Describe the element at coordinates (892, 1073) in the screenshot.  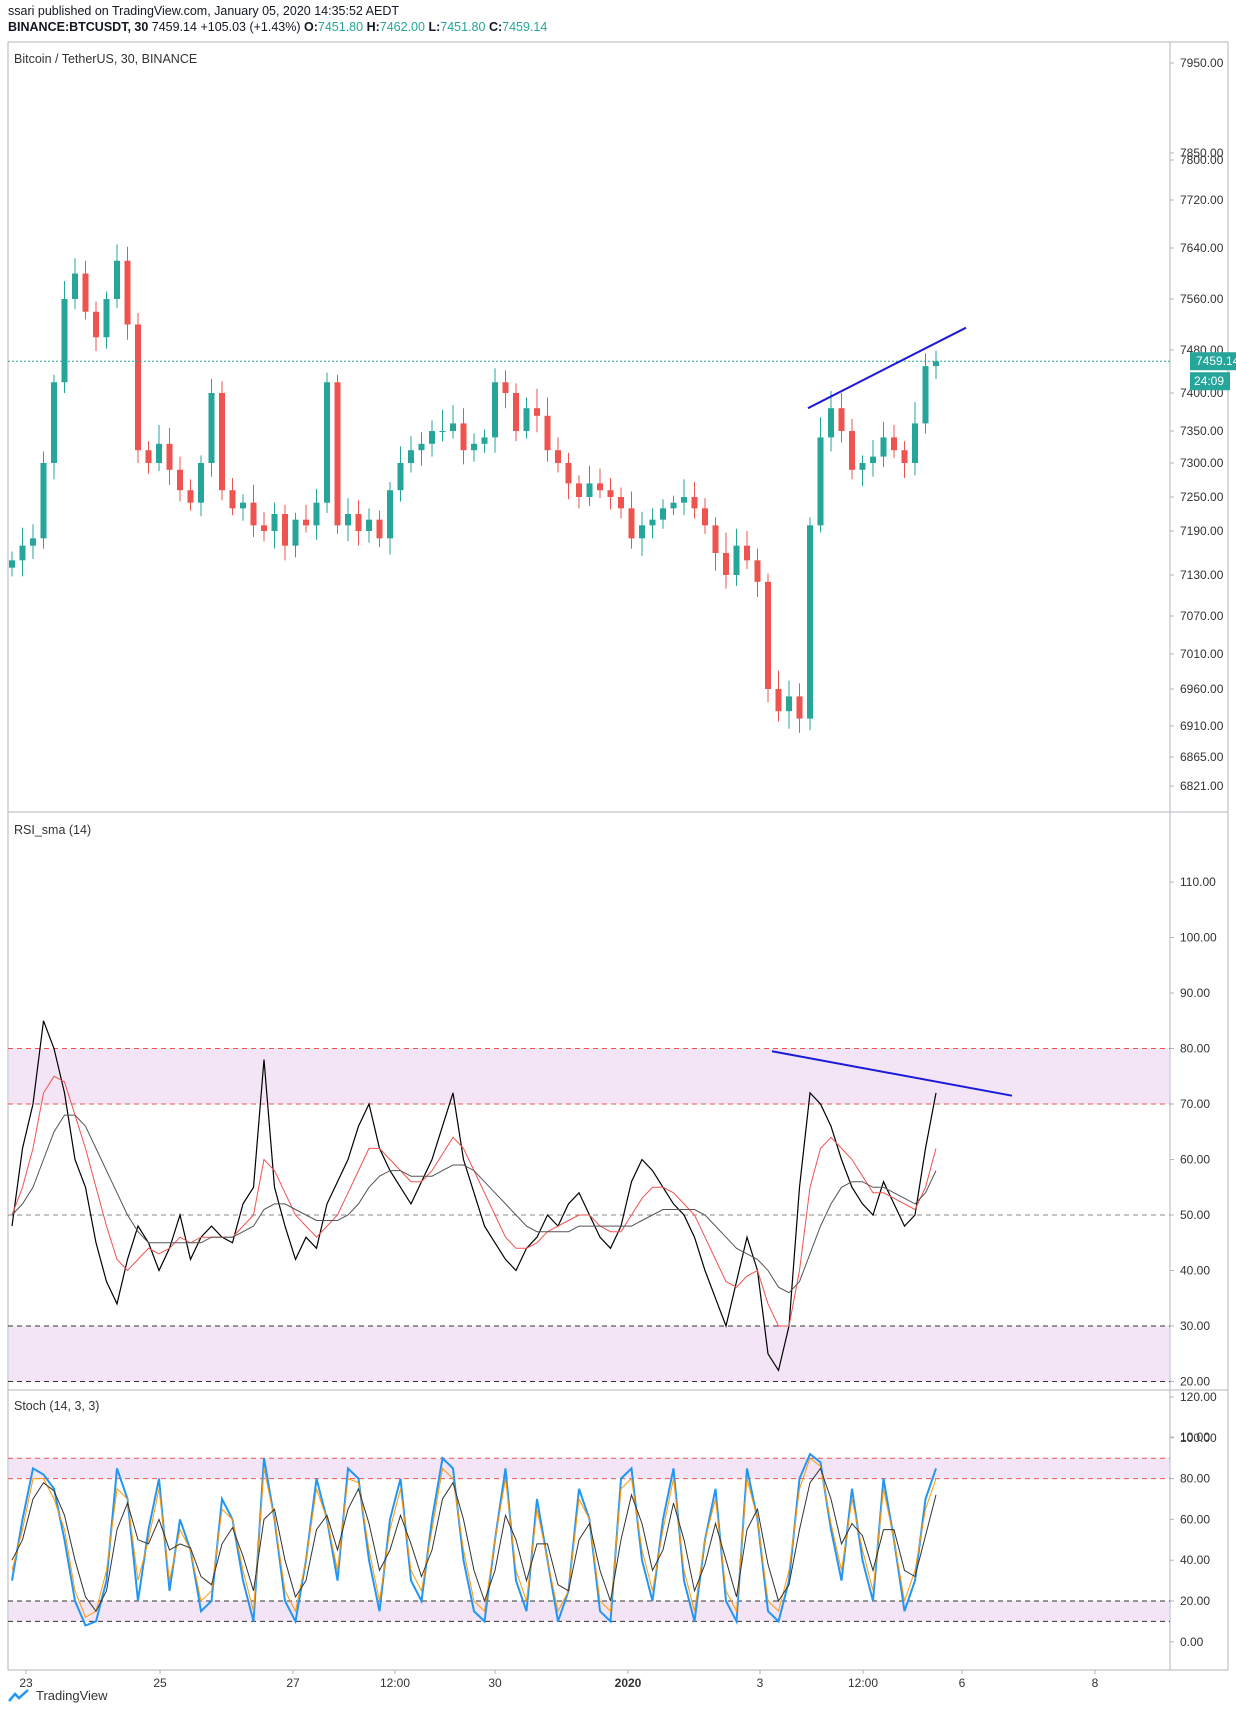
I see `rsi-trendline` at that location.